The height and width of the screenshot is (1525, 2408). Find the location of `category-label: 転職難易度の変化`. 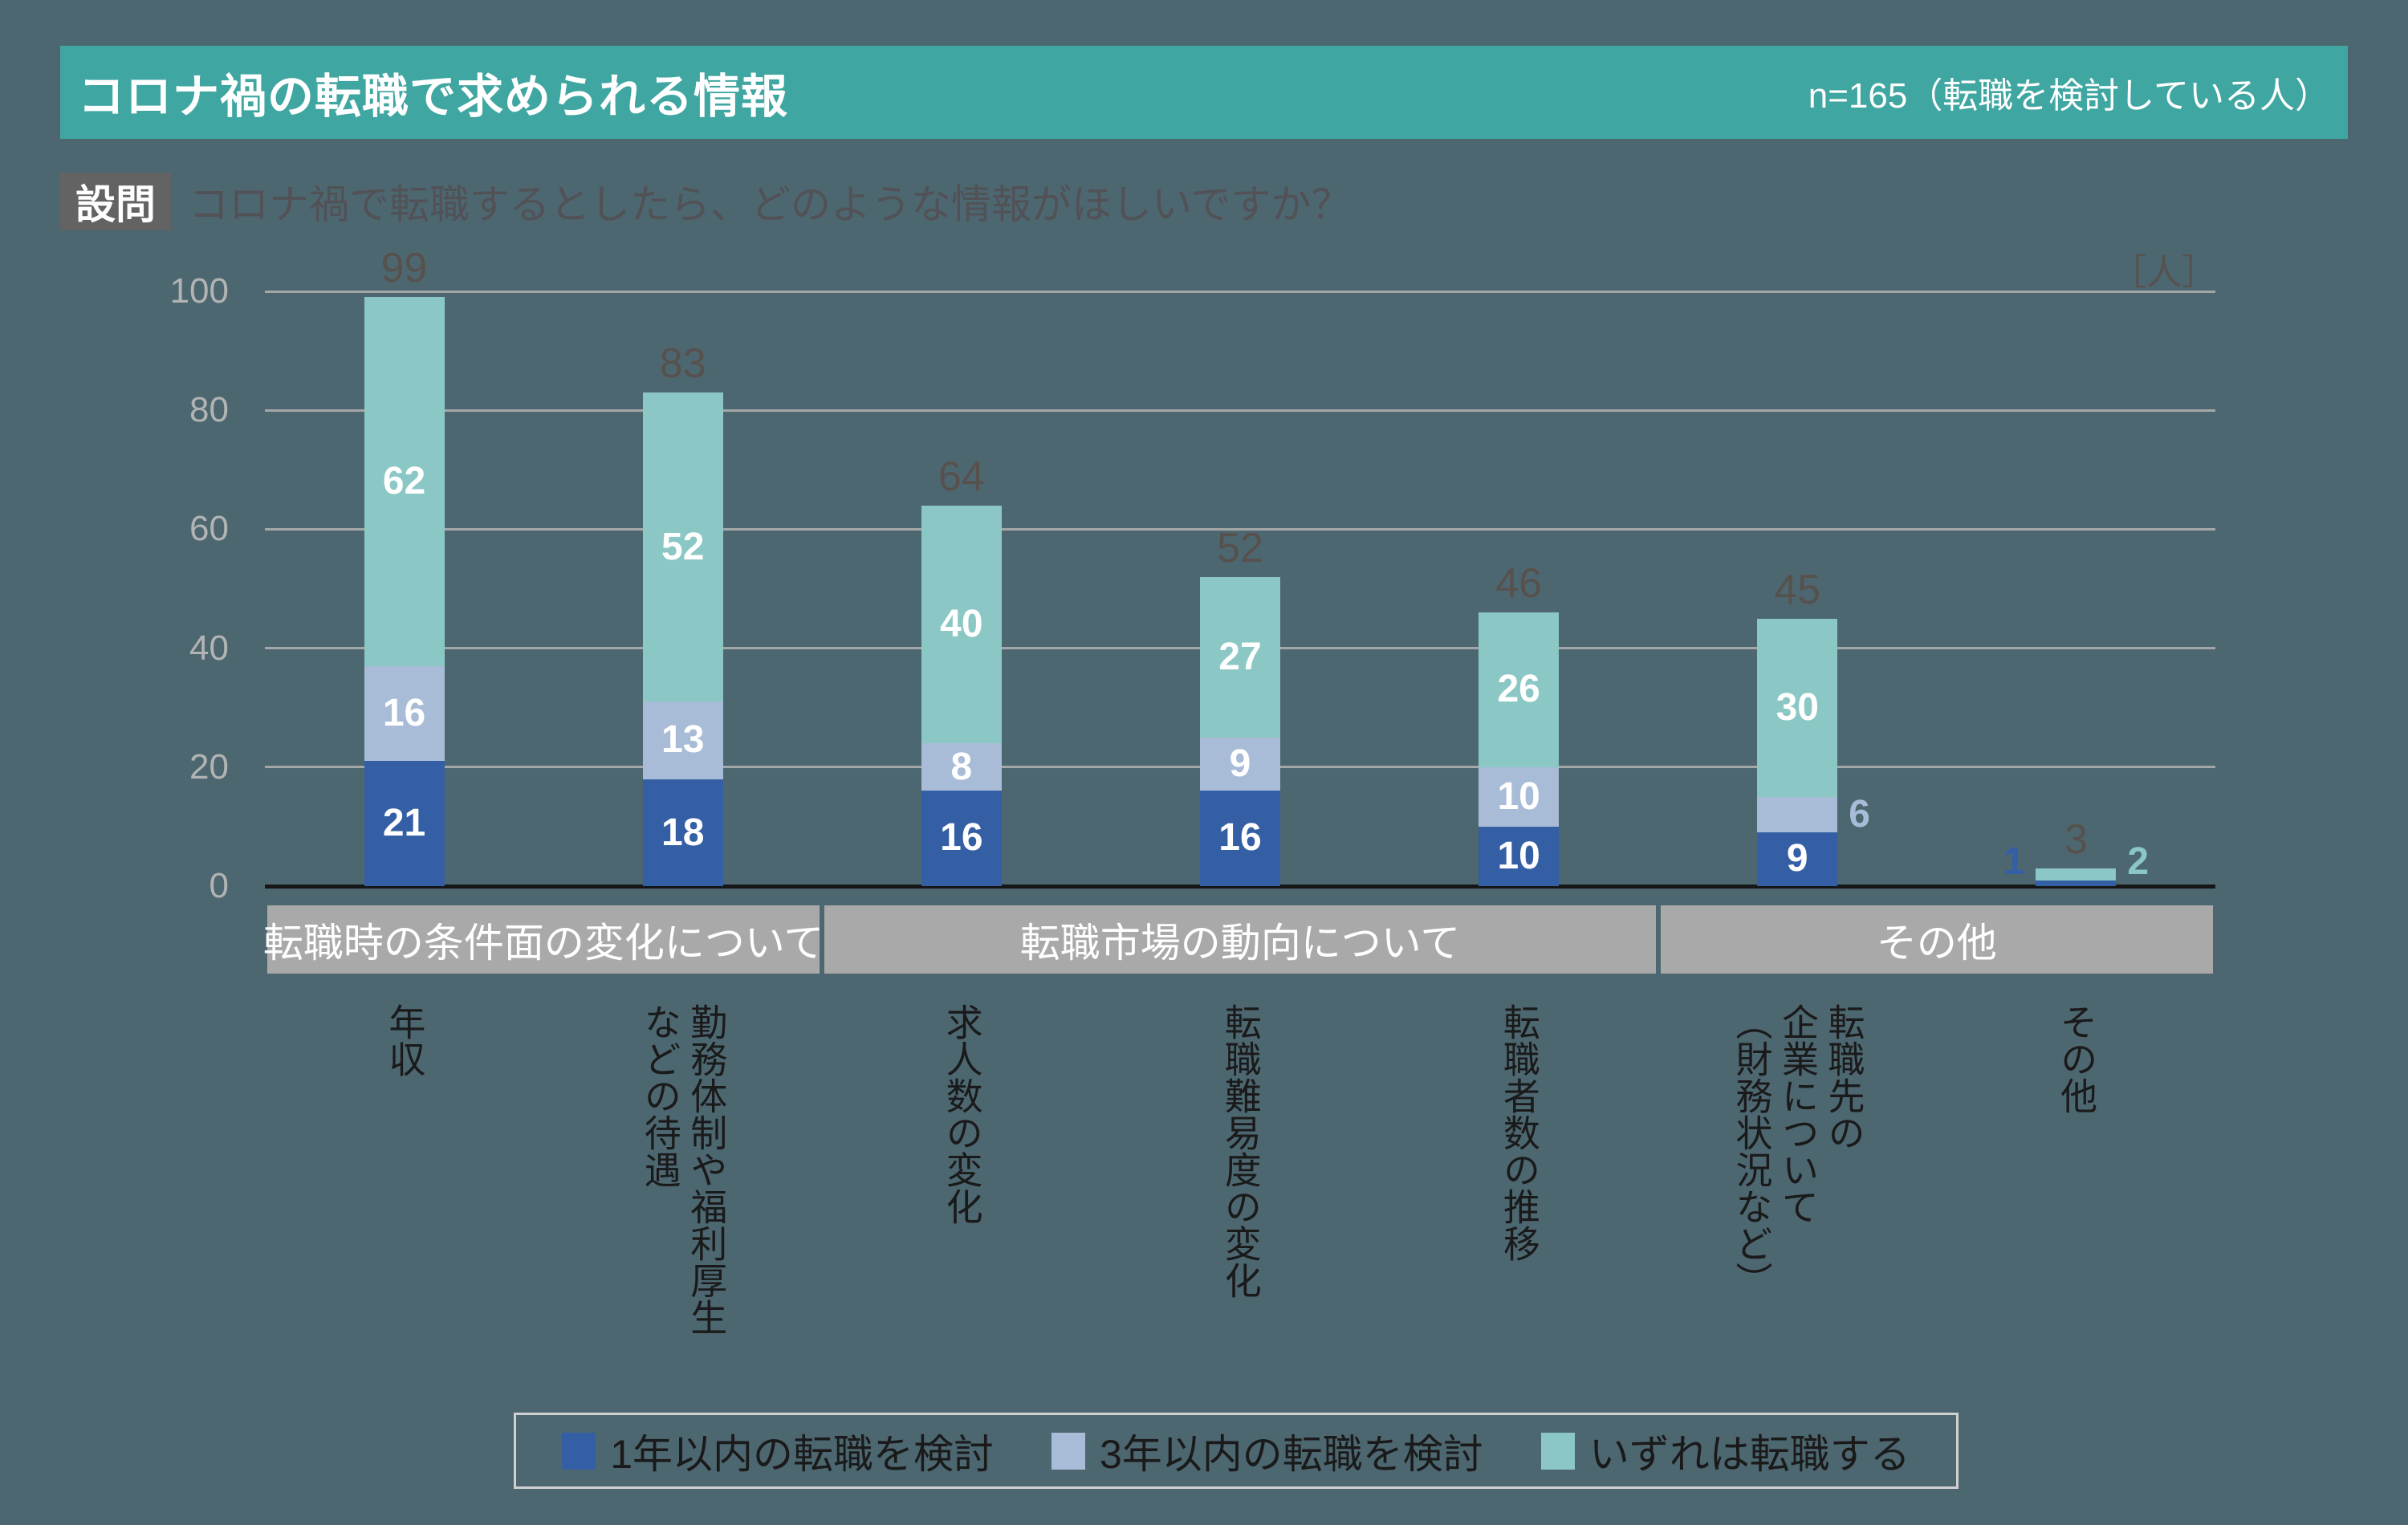

category-label: 転職難易度の変化 is located at coordinates (1240, 1151).